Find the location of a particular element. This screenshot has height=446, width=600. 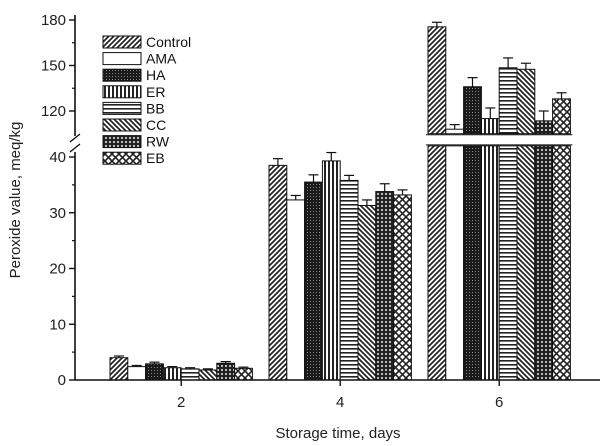

axis-break-band is located at coordinates (499, 139).